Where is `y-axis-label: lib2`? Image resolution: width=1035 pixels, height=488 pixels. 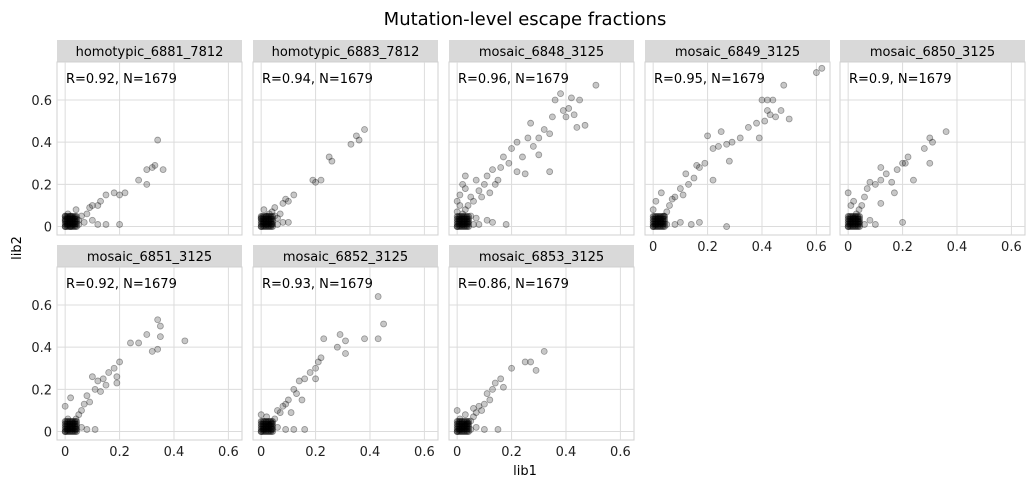 y-axis-label: lib2 is located at coordinates (17, 248).